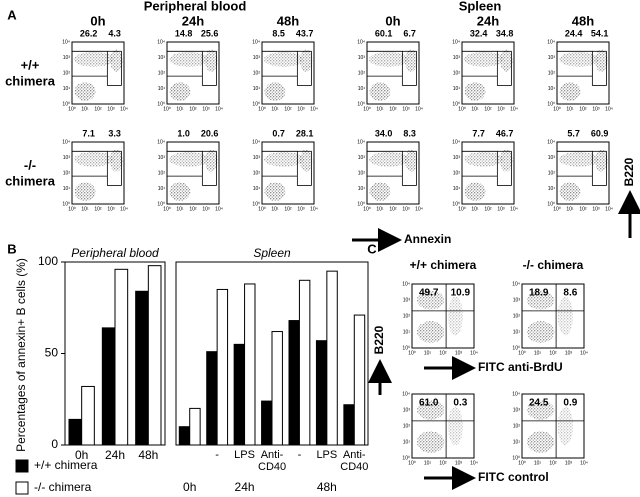  What do you see at coordinates (505, 133) in the screenshot?
I see `percentage: 46.7` at bounding box center [505, 133].